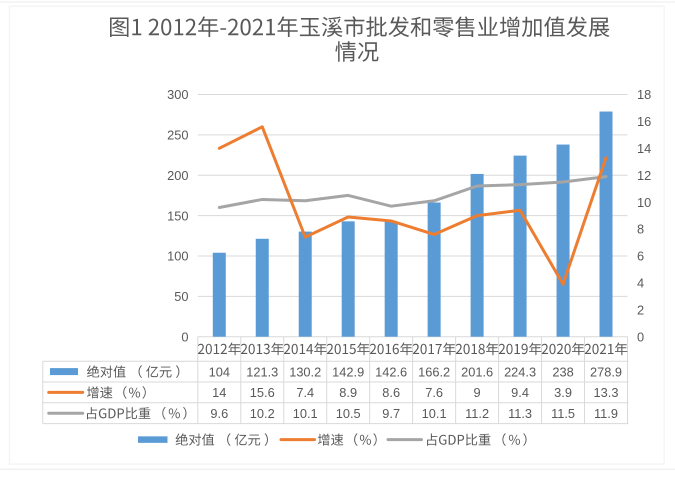  What do you see at coordinates (181, 296) in the screenshot?
I see `svg-text: 50` at bounding box center [181, 296].